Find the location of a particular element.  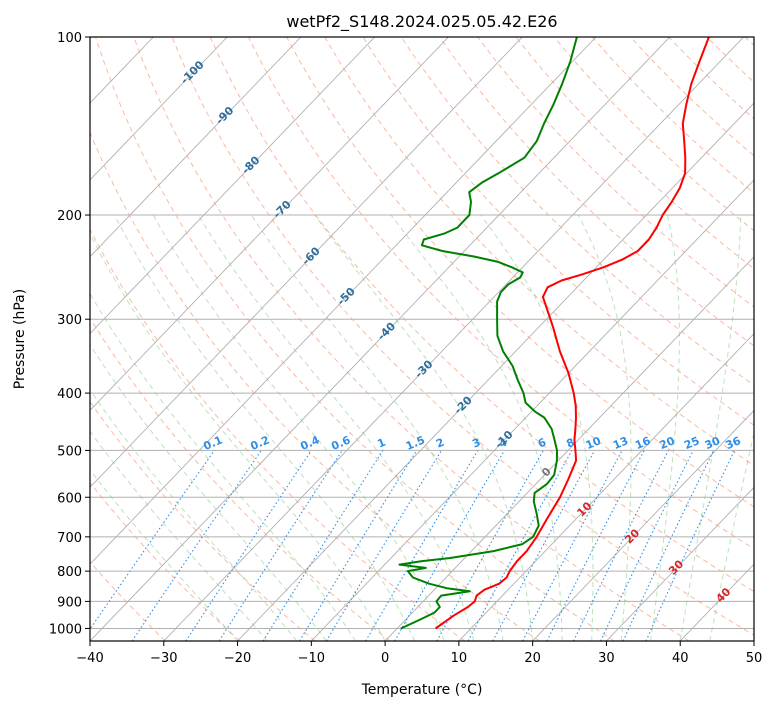

y-tick-label: 1000 is located at coordinates (65, 629).